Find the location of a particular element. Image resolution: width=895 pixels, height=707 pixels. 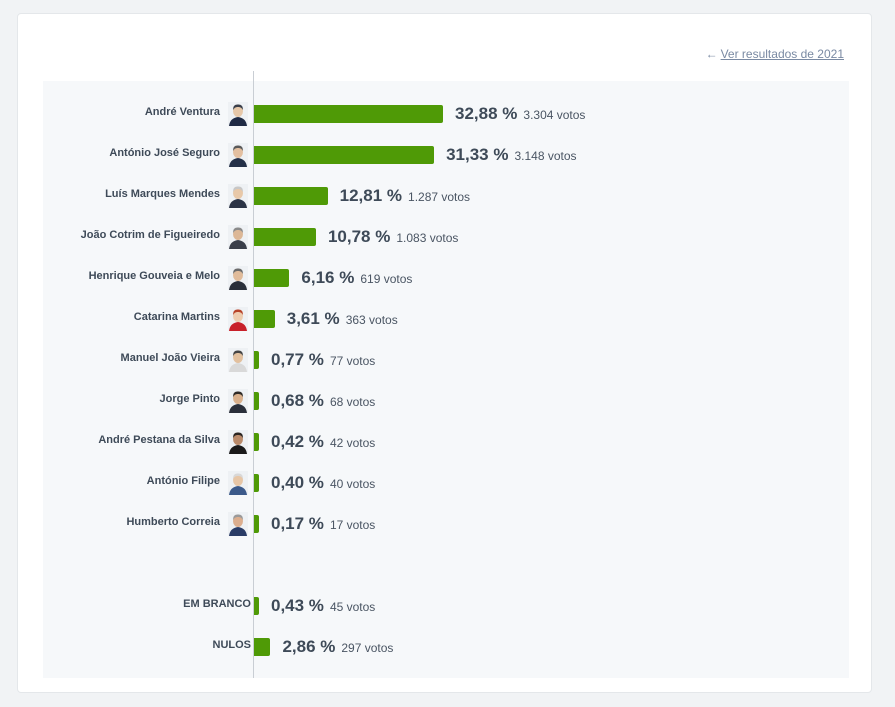

value-label-group: 3,61 % 363 votos is located at coordinates (342, 319).